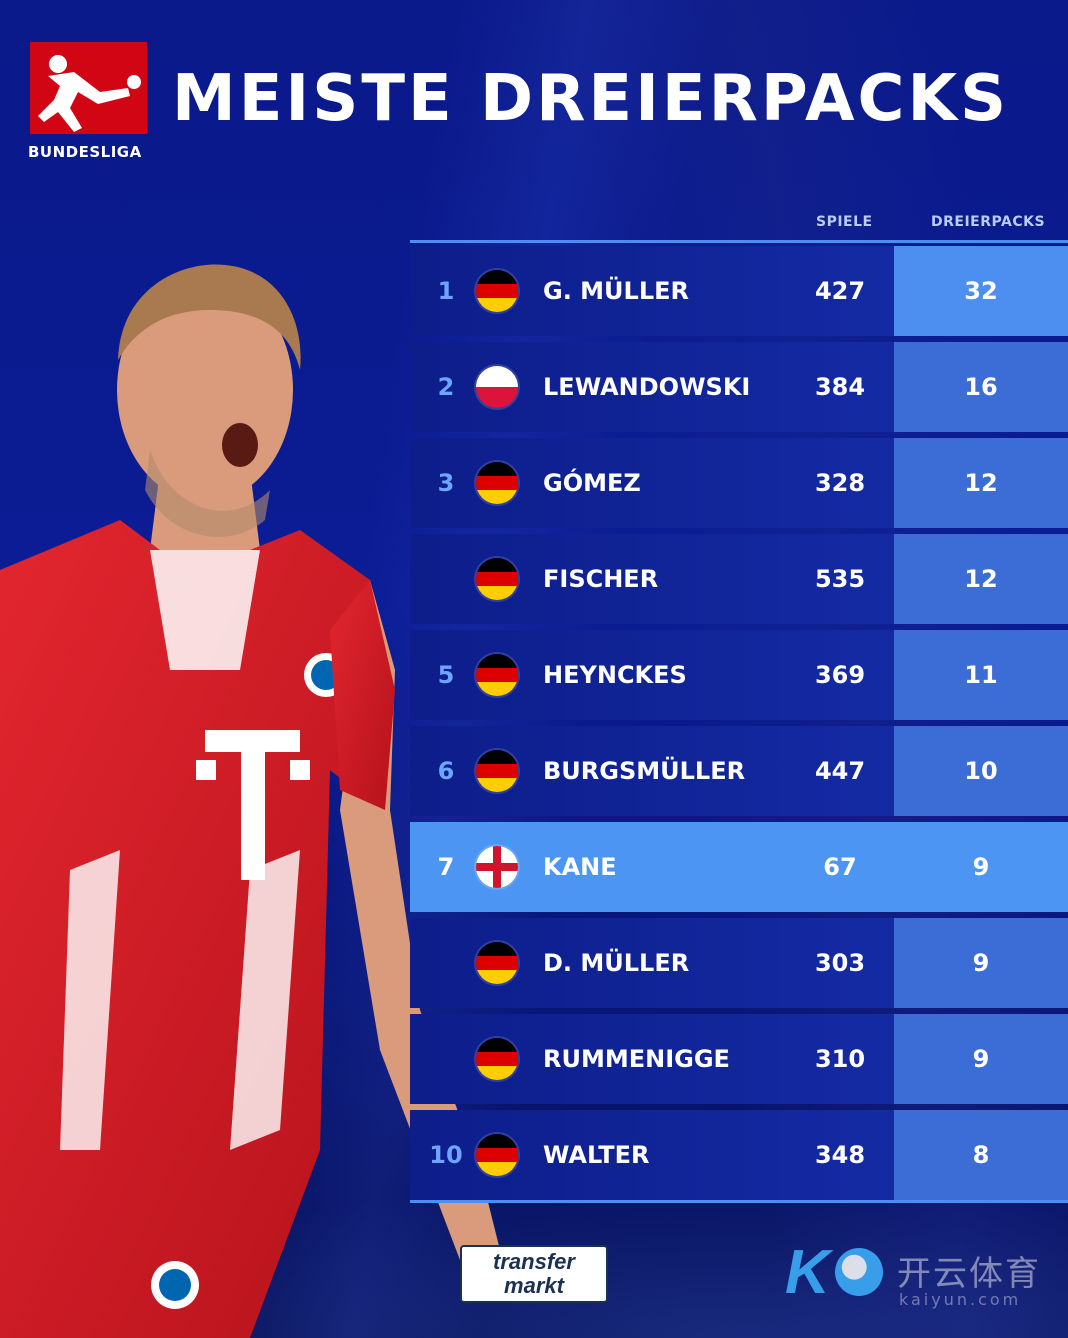 This screenshot has height=1338, width=1068. Describe the element at coordinates (840, 867) in the screenshot. I see `games-value: 67` at that location.